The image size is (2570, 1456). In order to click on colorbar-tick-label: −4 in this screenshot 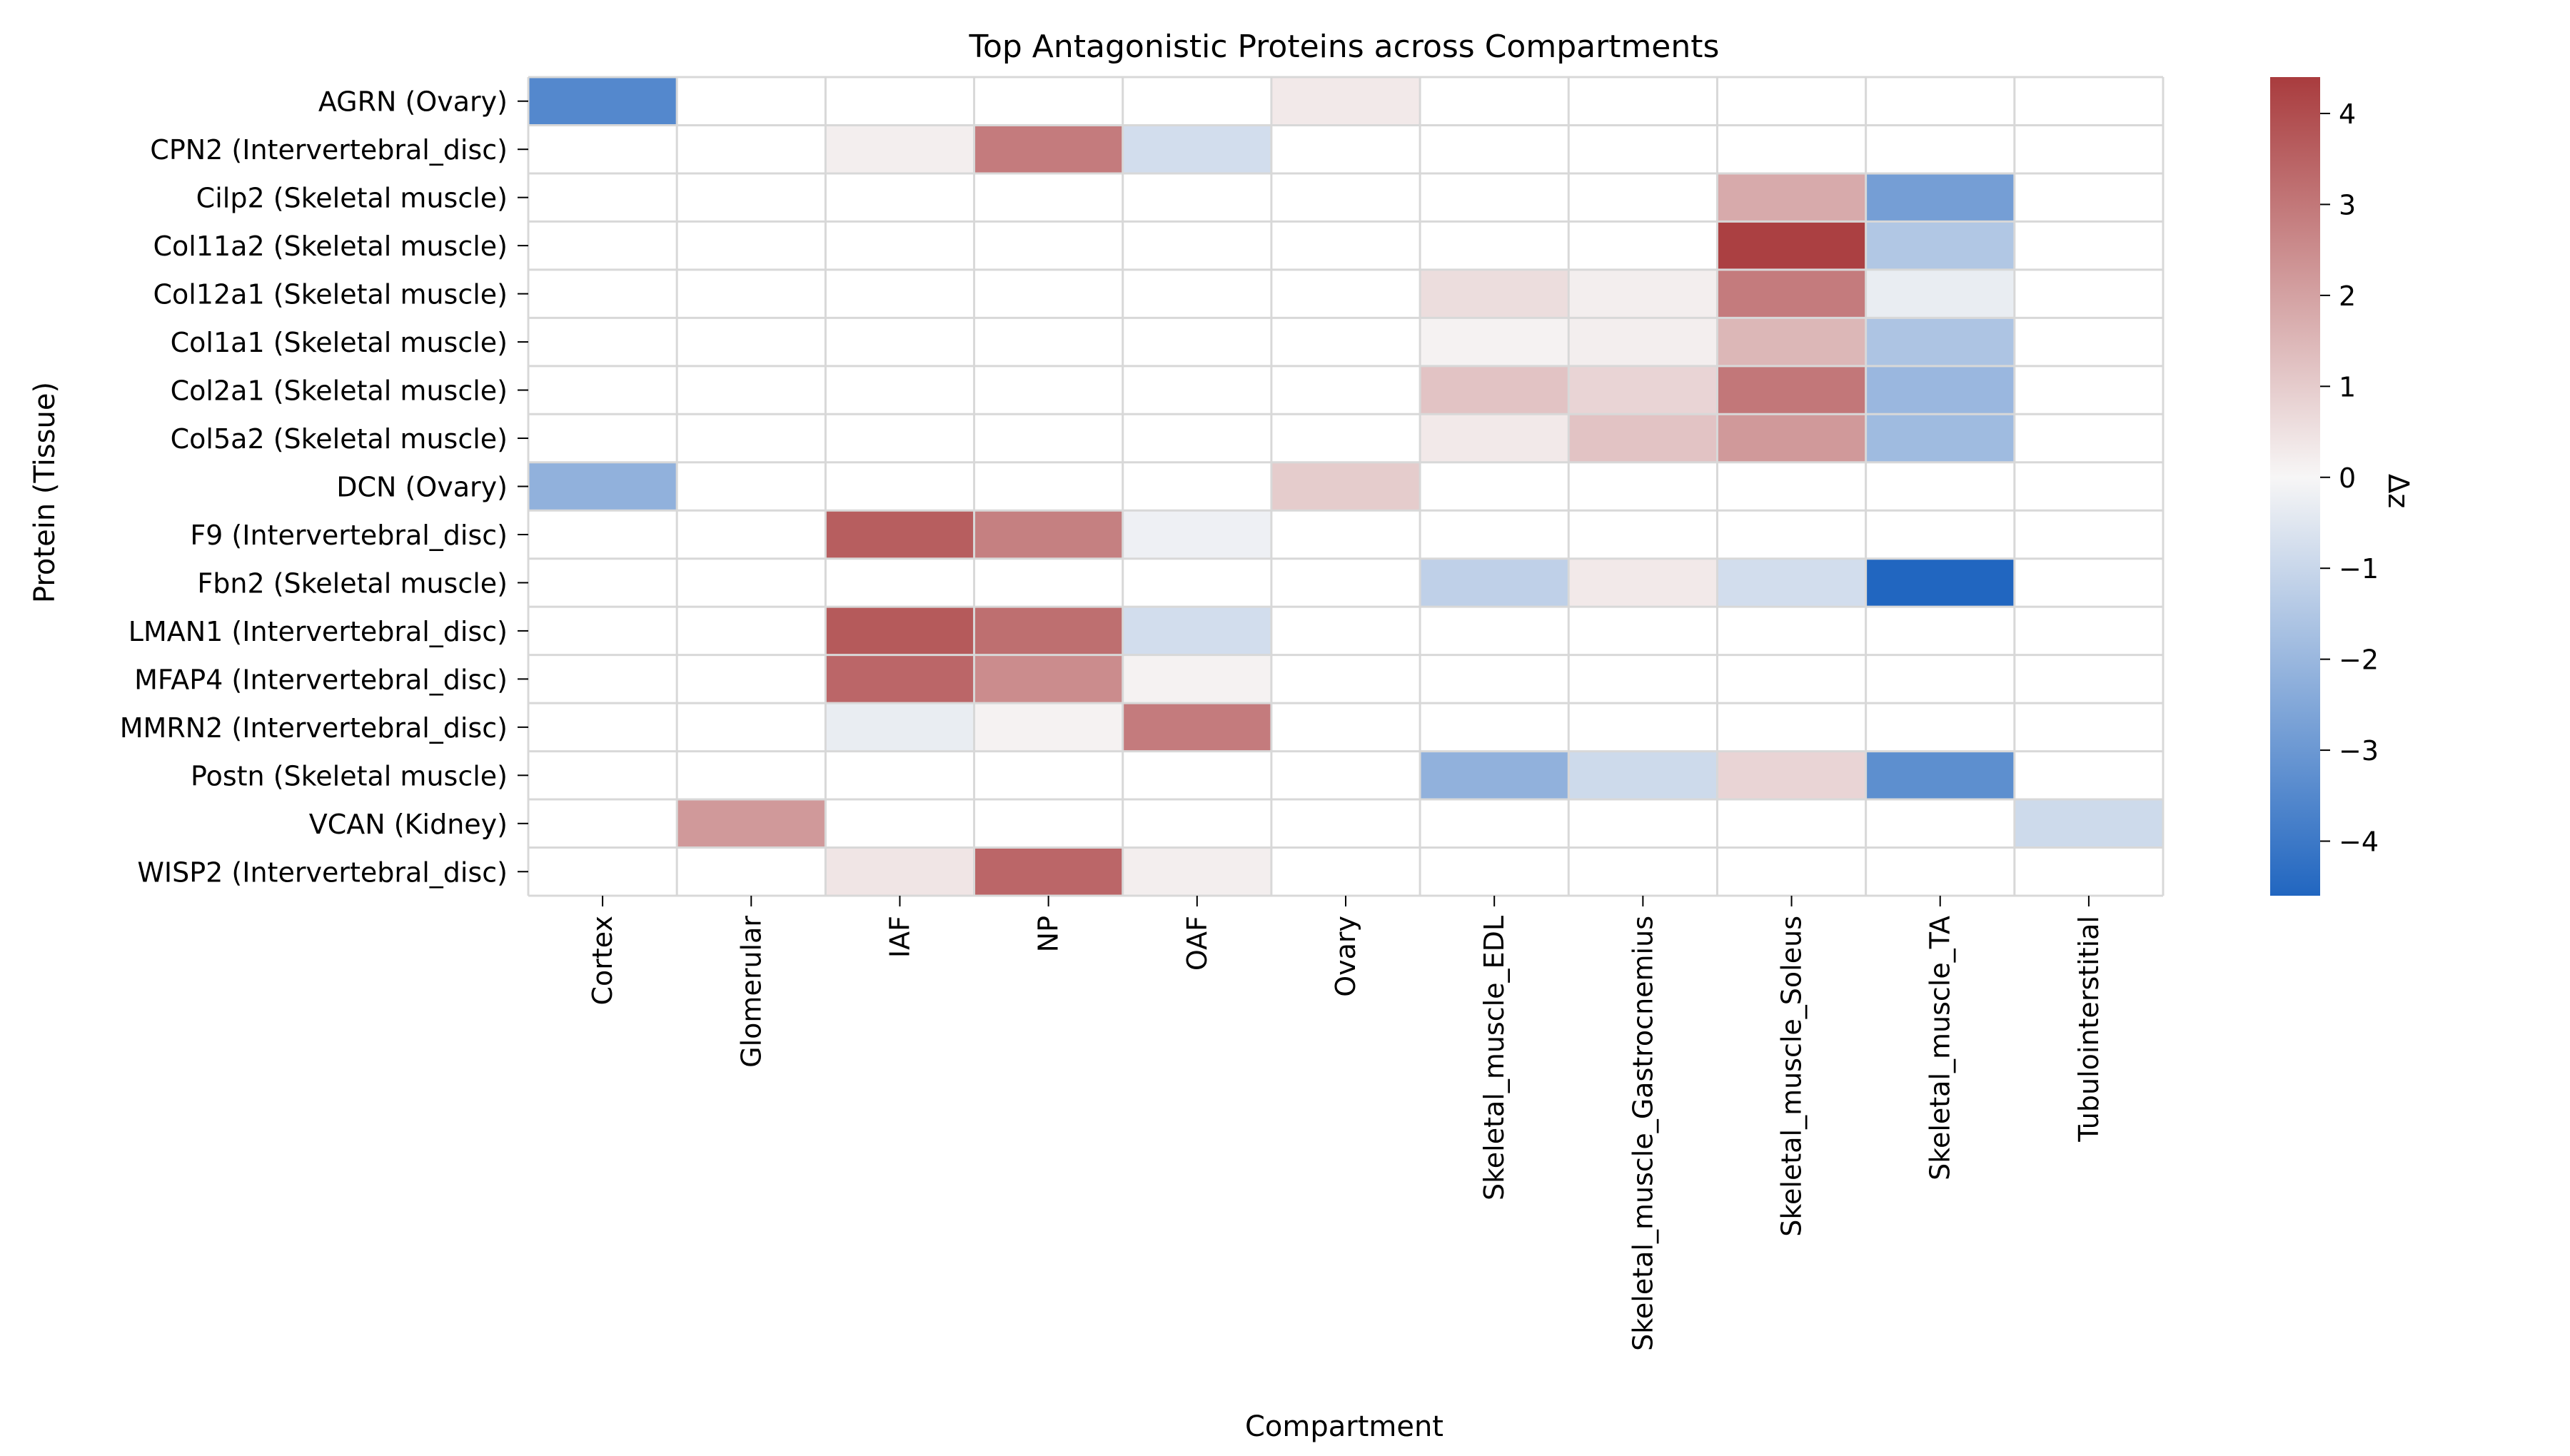, I will do `click(2359, 842)`.